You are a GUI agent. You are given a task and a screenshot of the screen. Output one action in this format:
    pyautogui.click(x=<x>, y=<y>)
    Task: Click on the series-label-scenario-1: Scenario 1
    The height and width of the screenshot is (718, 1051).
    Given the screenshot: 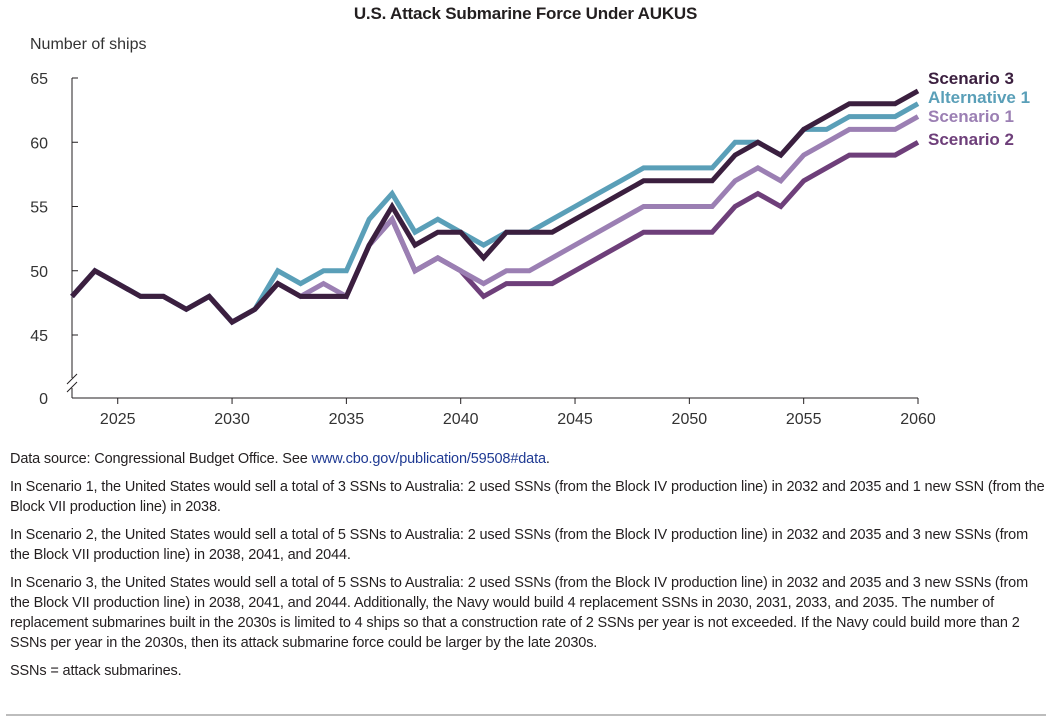 What is the action you would take?
    pyautogui.click(x=971, y=116)
    